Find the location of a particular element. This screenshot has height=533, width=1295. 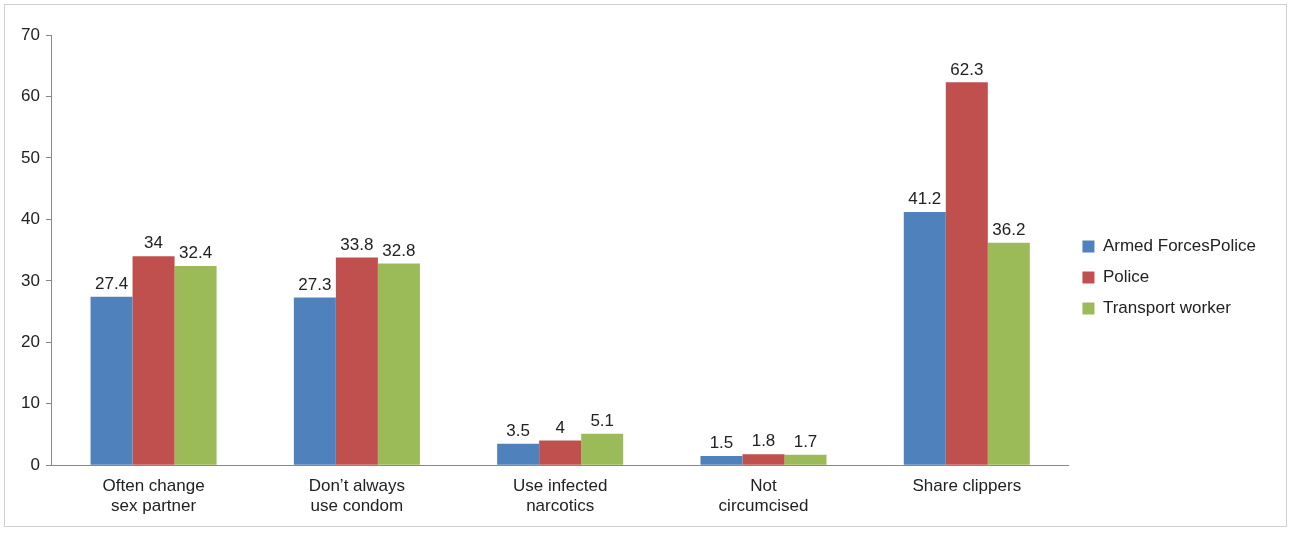

data-label: 27.4 is located at coordinates (112, 283).